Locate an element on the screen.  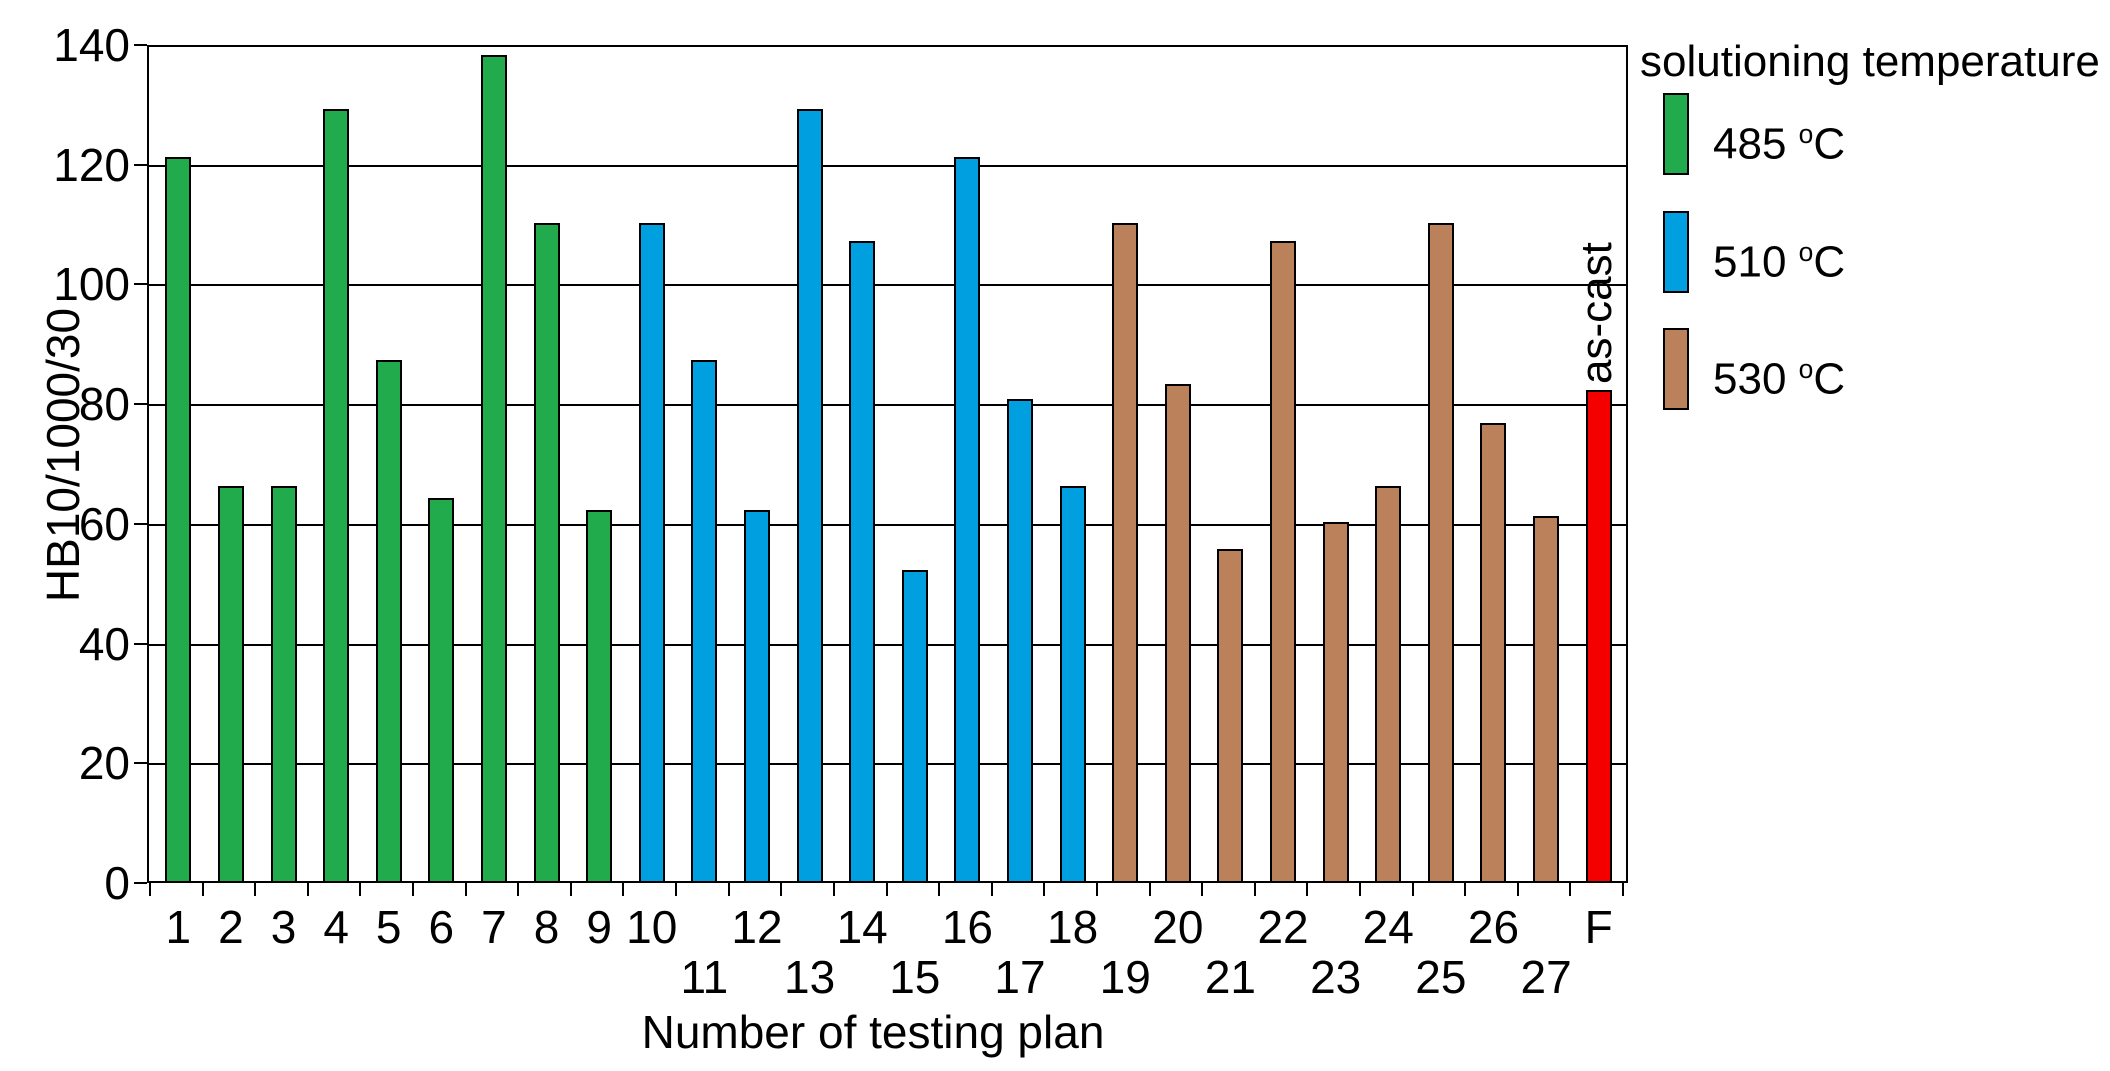
x-label-7: 7 is located at coordinates (494, 927).